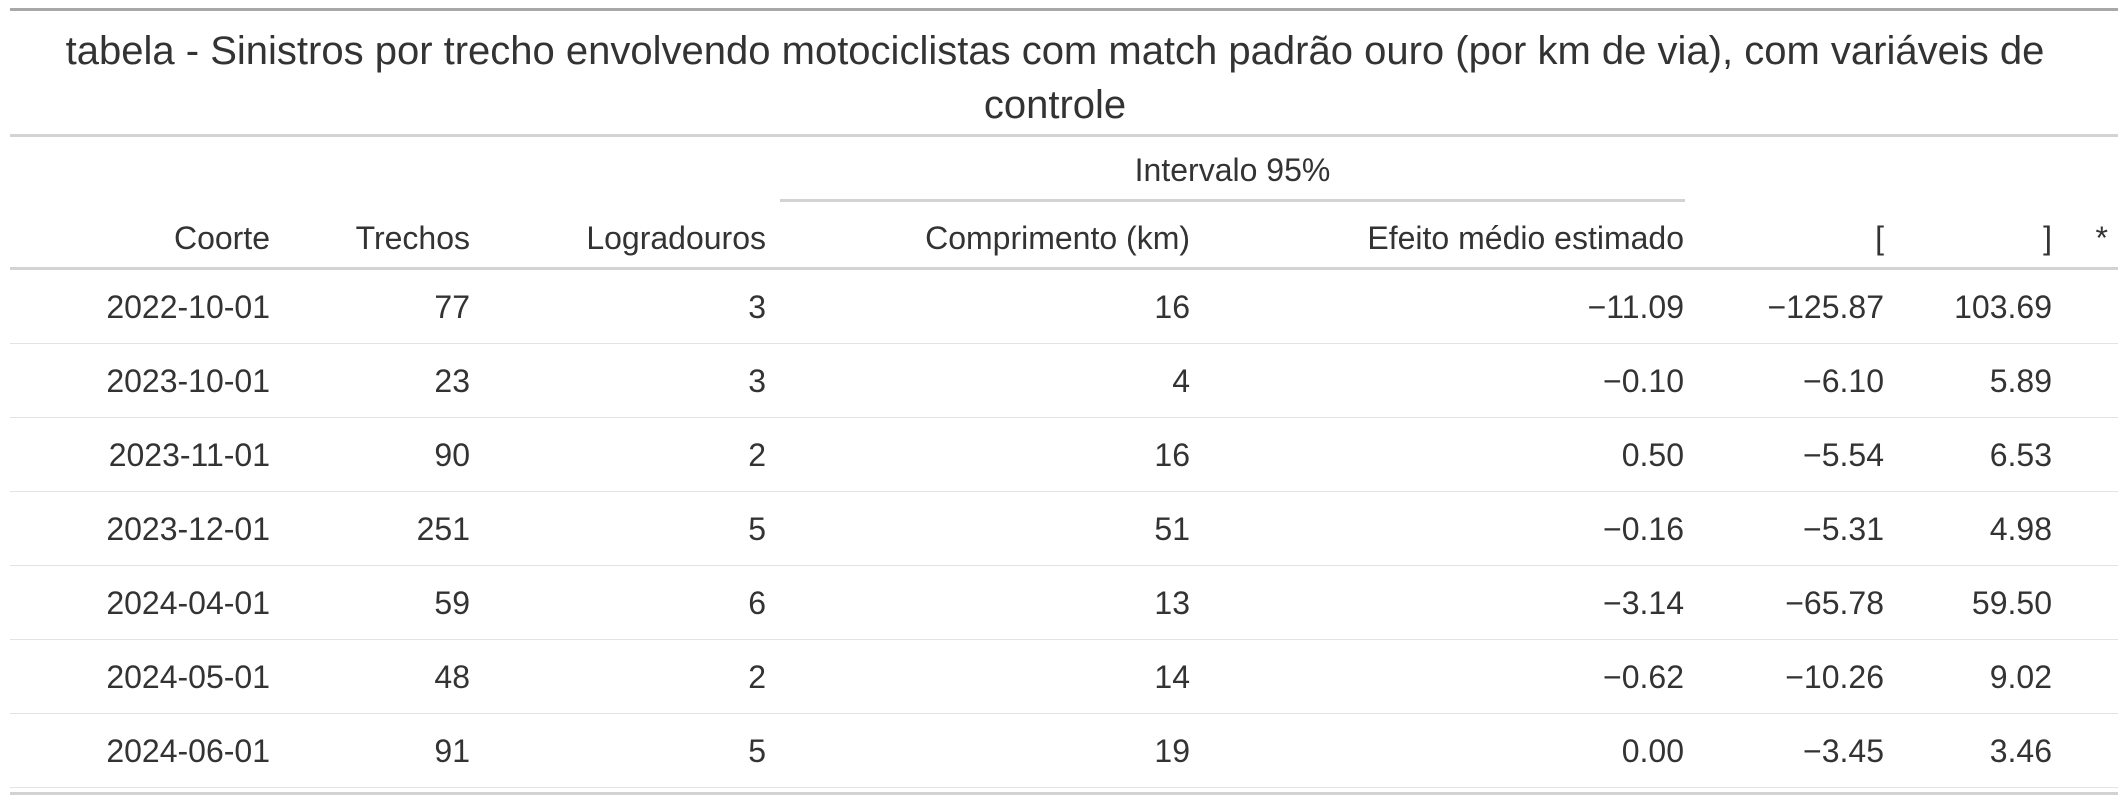  What do you see at coordinates (2020, 529) in the screenshot?
I see `cell-upper-bound: 4.98` at bounding box center [2020, 529].